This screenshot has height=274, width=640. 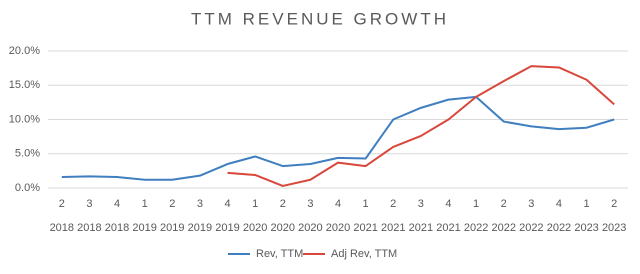 I want to click on y-tick-label: 0.0%, so click(x=27, y=188).